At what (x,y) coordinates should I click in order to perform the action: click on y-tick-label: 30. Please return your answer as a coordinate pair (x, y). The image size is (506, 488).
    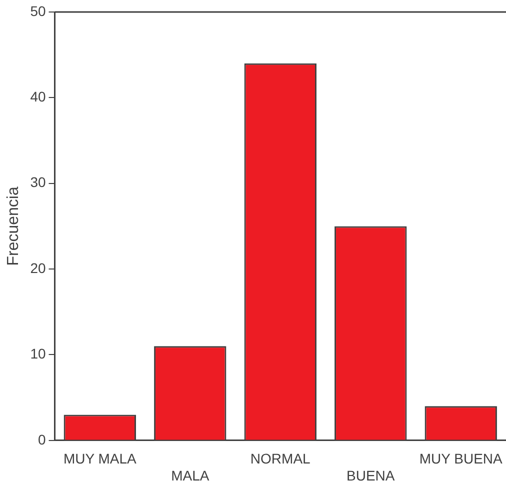
    Looking at the image, I should click on (38, 182).